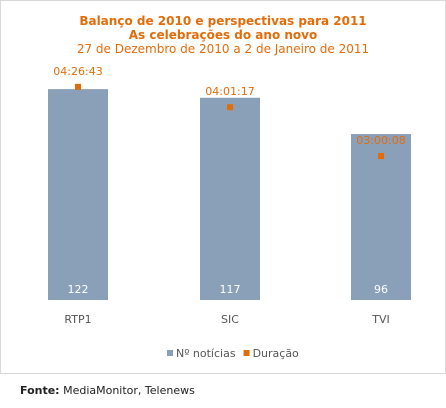 This screenshot has width=446, height=408. I want to click on legend-label-noticias: Nº notícias, so click(206, 353).